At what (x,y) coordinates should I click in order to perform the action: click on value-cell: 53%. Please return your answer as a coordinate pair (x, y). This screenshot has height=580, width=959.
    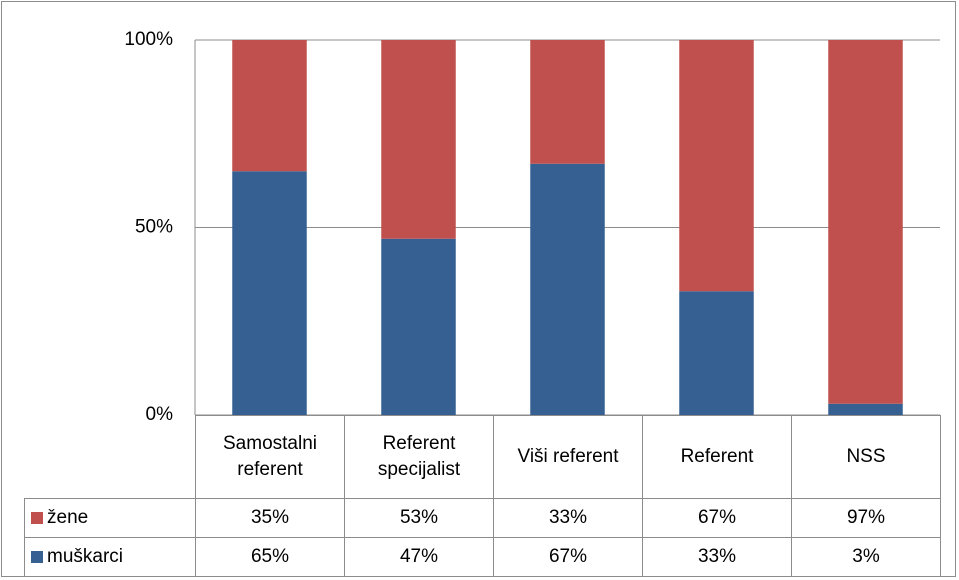
    Looking at the image, I should click on (419, 518).